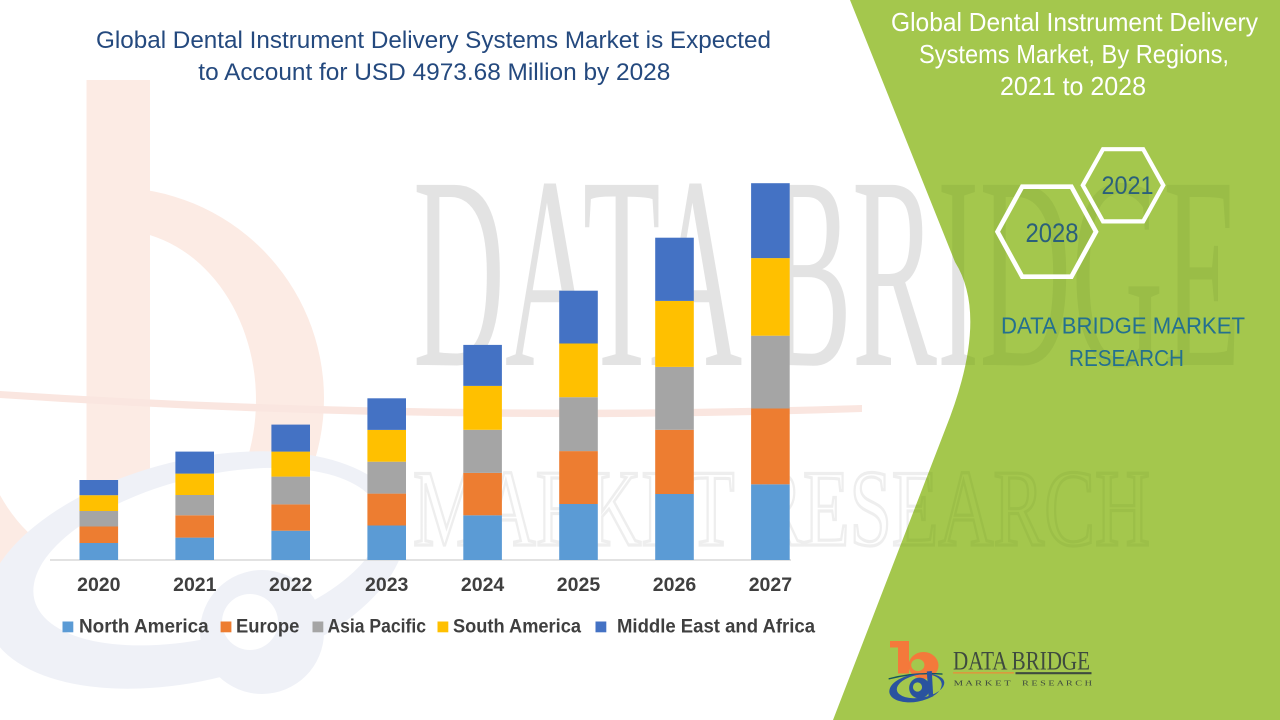  I want to click on svg-text: 2022, so click(291, 585).